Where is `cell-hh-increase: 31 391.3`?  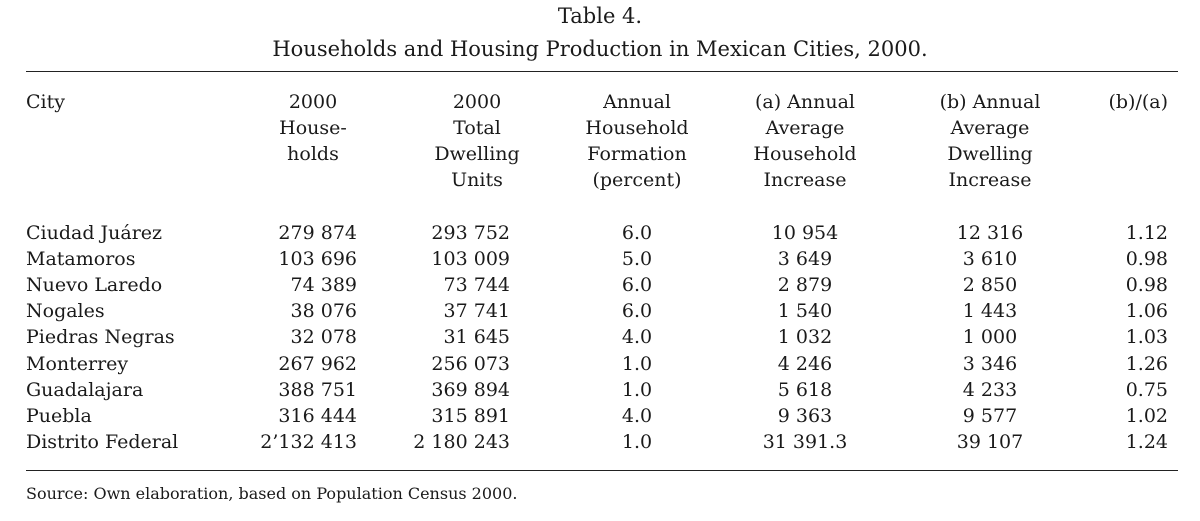 cell-hh-increase: 31 391.3 is located at coordinates (805, 441).